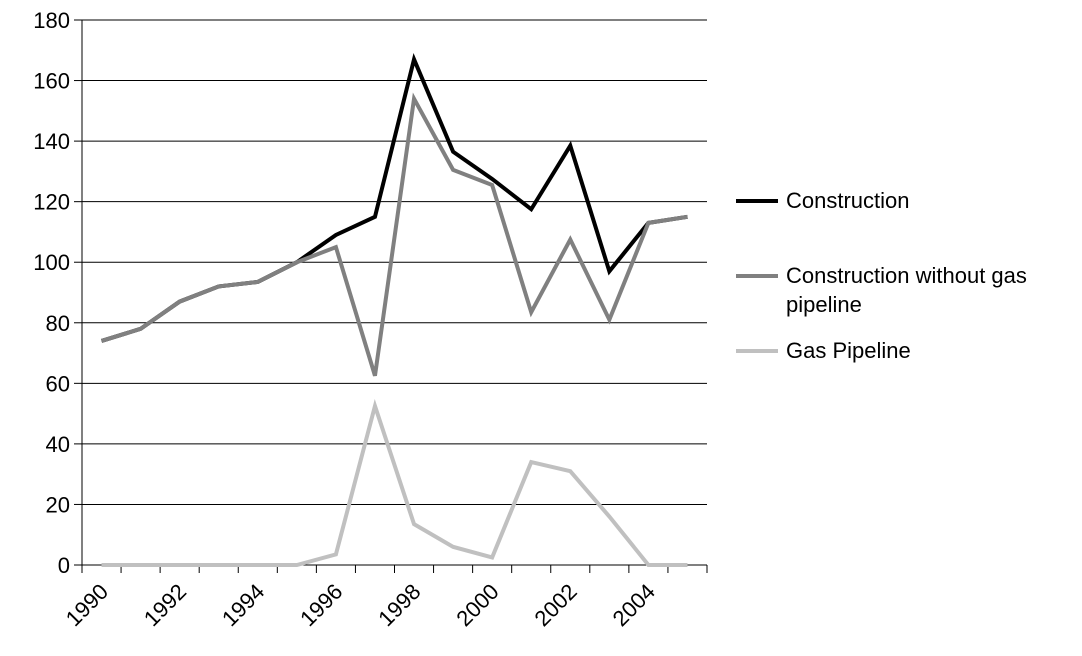 The width and height of the screenshot is (1082, 656). I want to click on y-tick-label-180: 180, so click(51, 20).